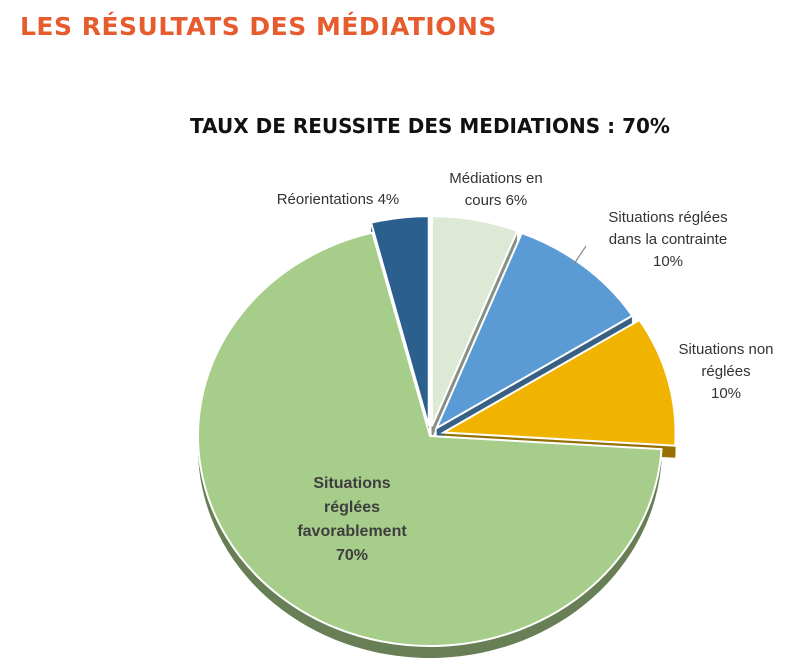  Describe the element at coordinates (430, 126) in the screenshot. I see `chart-title: TAUX DE REUSSITE DES MEDIATIONS : 70%` at that location.